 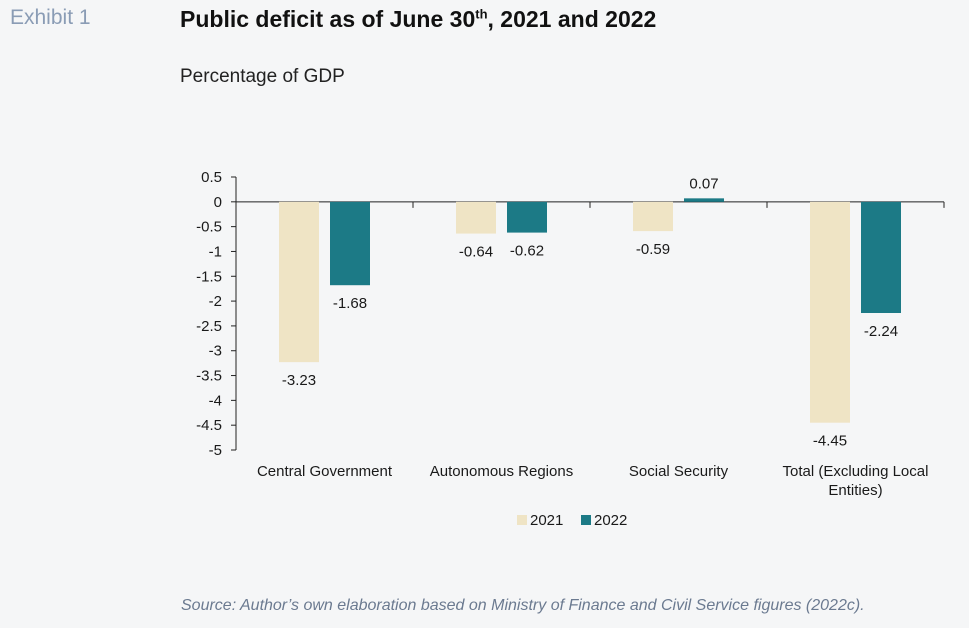 I want to click on y-tick-label: -4.5, so click(x=209, y=425).